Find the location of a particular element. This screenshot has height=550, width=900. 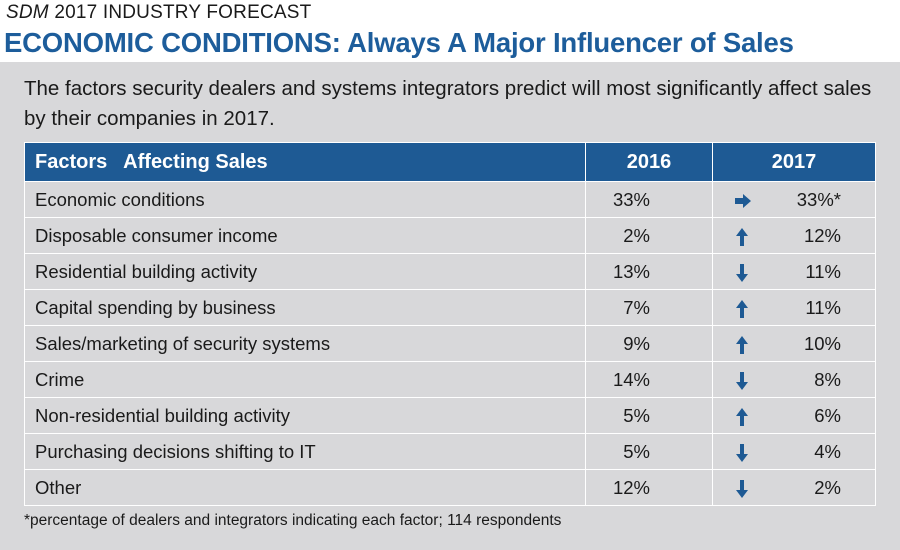

factor-cell: Residential building activity is located at coordinates (305, 271).